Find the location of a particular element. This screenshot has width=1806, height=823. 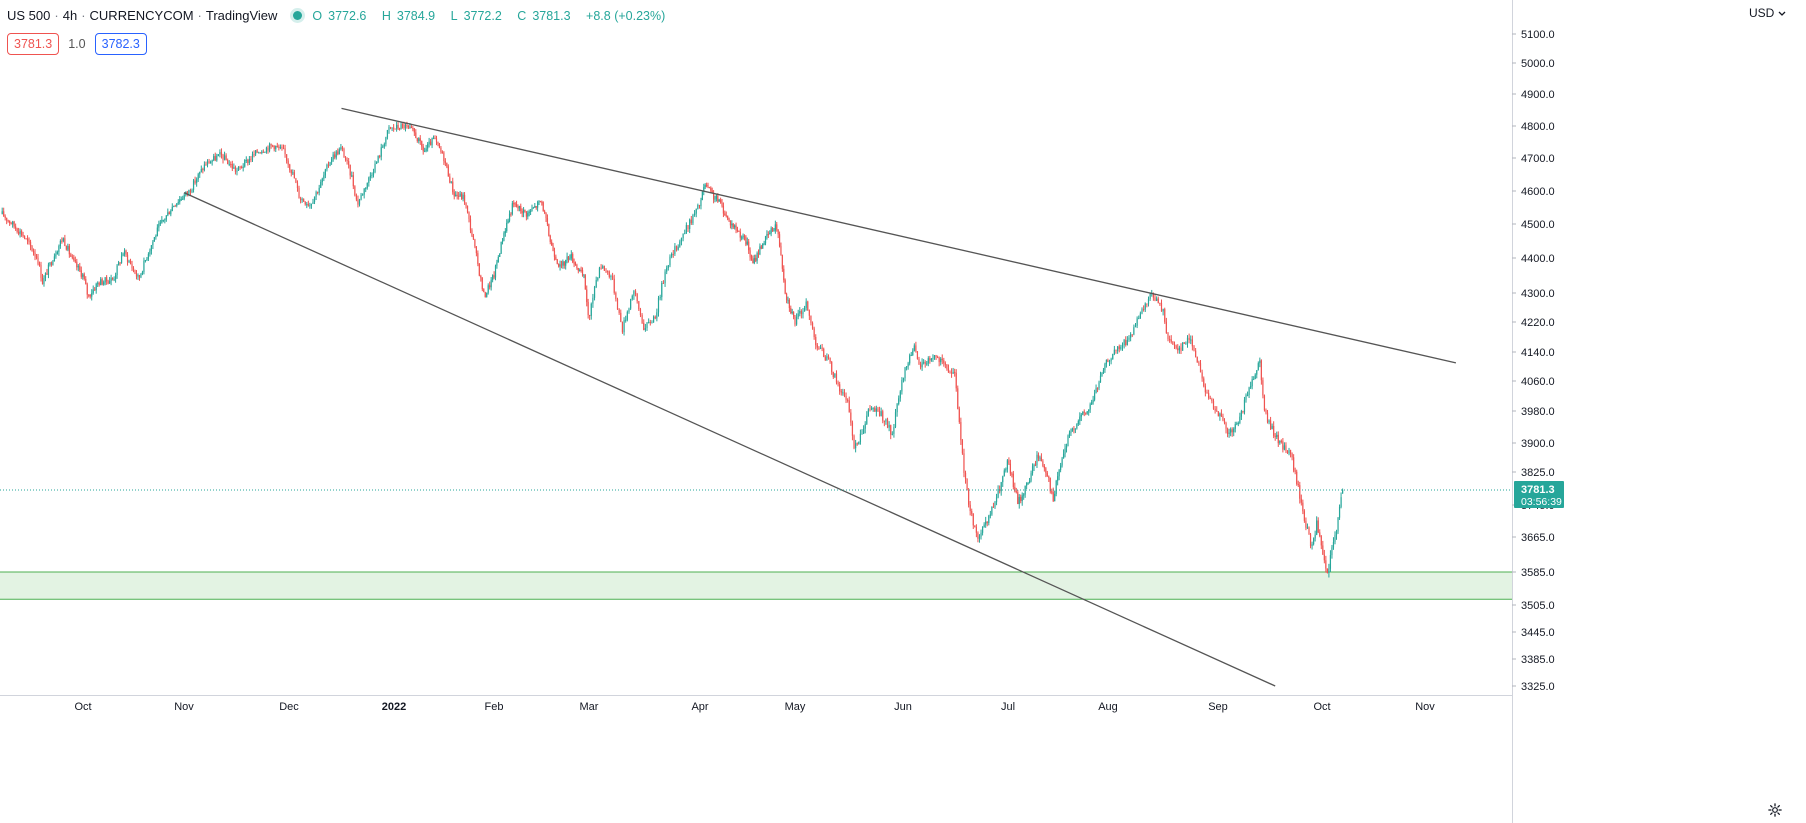

currency-selector: USD is located at coordinates (1767, 13).